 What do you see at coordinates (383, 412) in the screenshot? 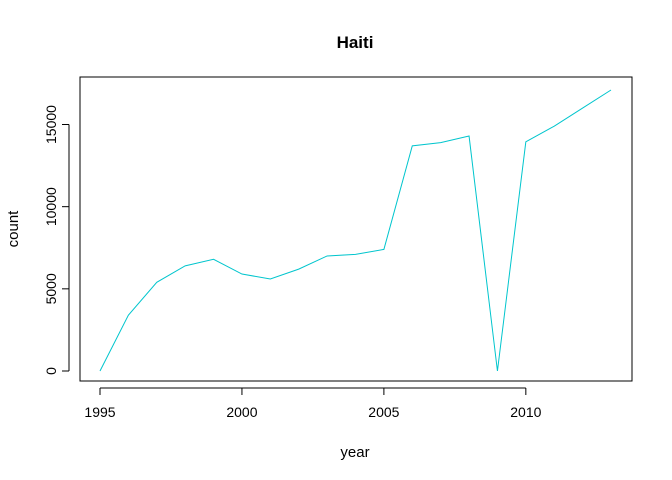
I see `x-tick-label: 2005` at bounding box center [383, 412].